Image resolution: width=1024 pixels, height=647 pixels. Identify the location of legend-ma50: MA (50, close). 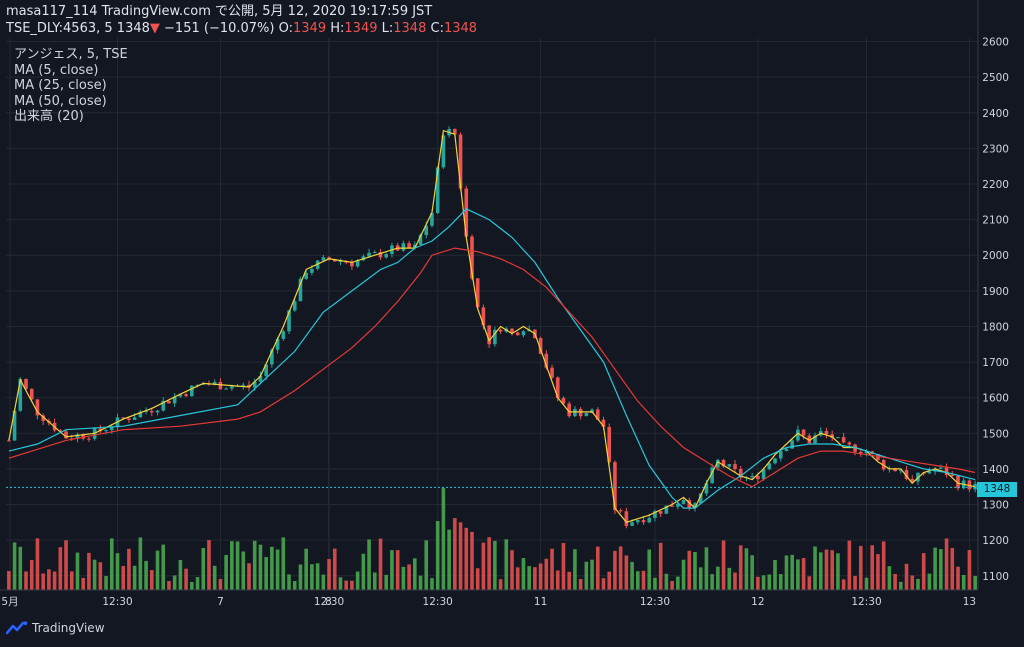
(60, 101).